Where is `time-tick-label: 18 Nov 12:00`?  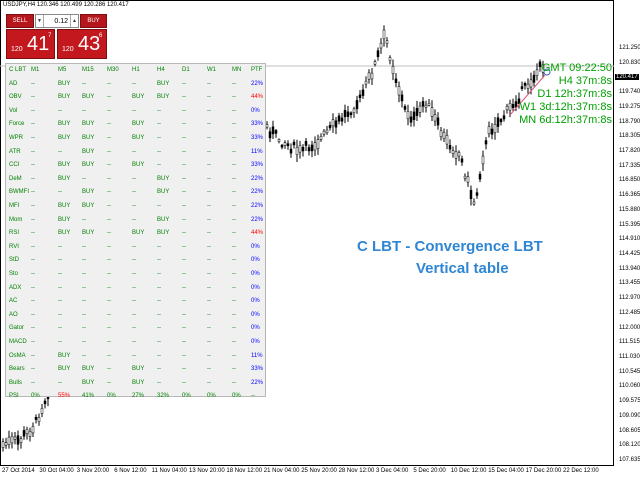 time-tick-label: 18 Nov 12:00 is located at coordinates (244, 471).